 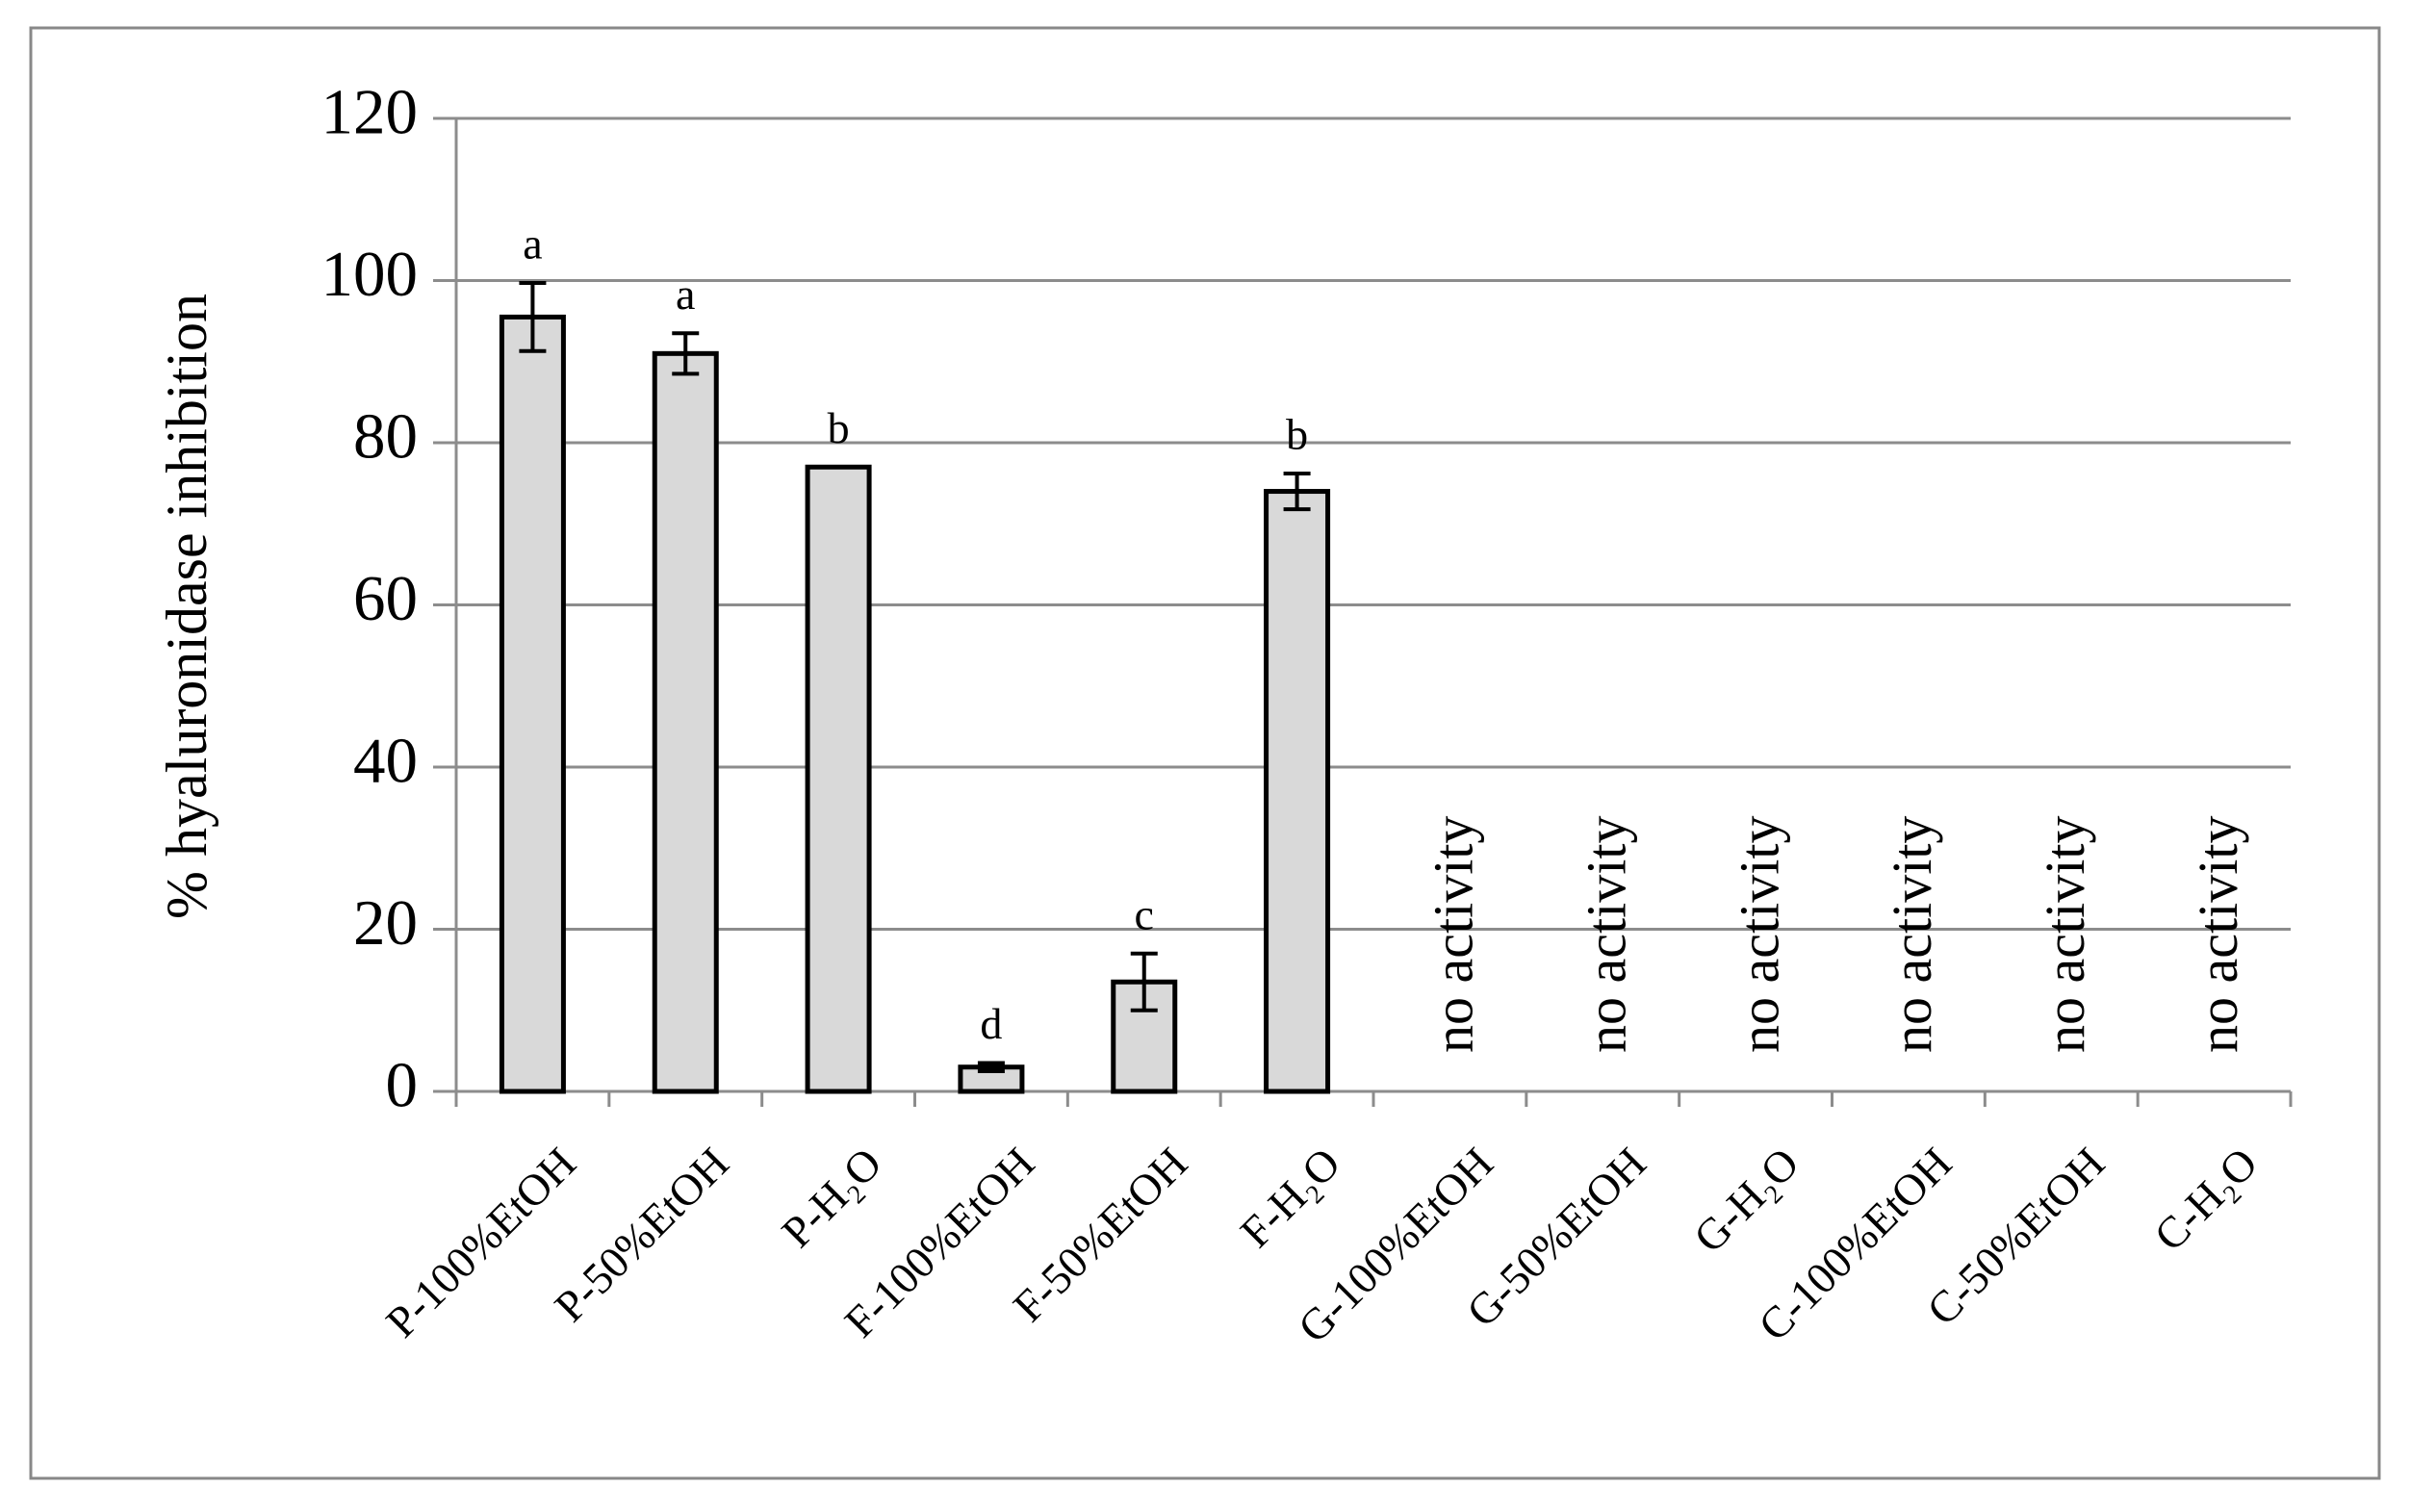 I want to click on y-tick-label: 20, so click(x=386, y=923).